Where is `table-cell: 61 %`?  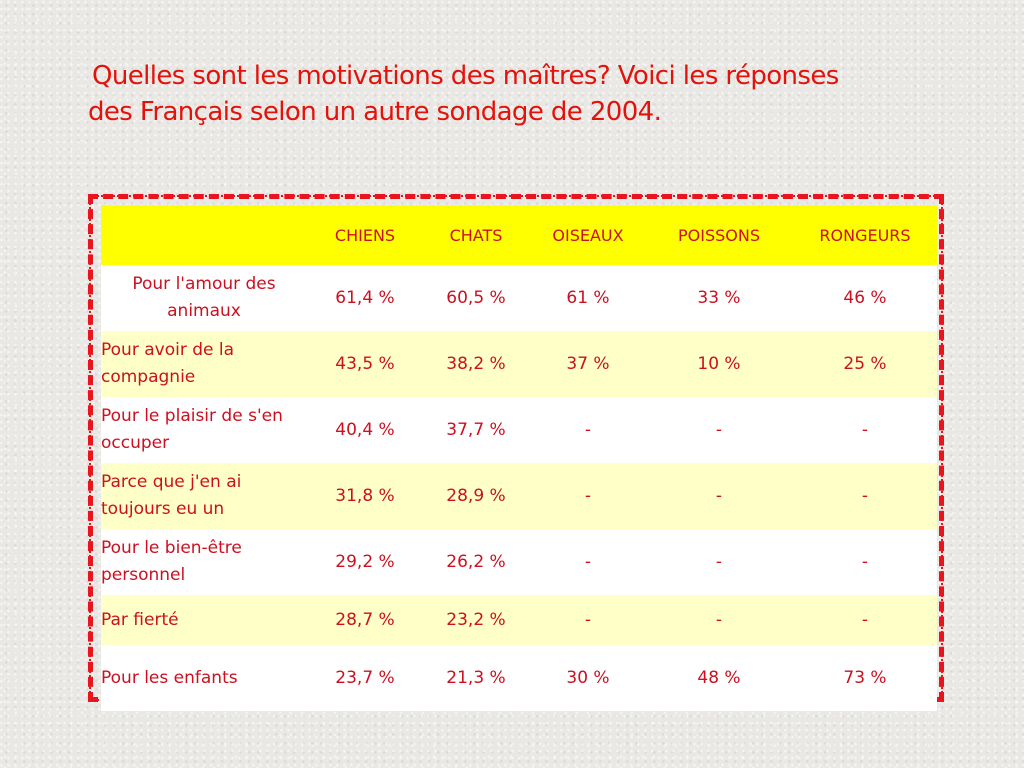 table-cell: 61 % is located at coordinates (588, 298).